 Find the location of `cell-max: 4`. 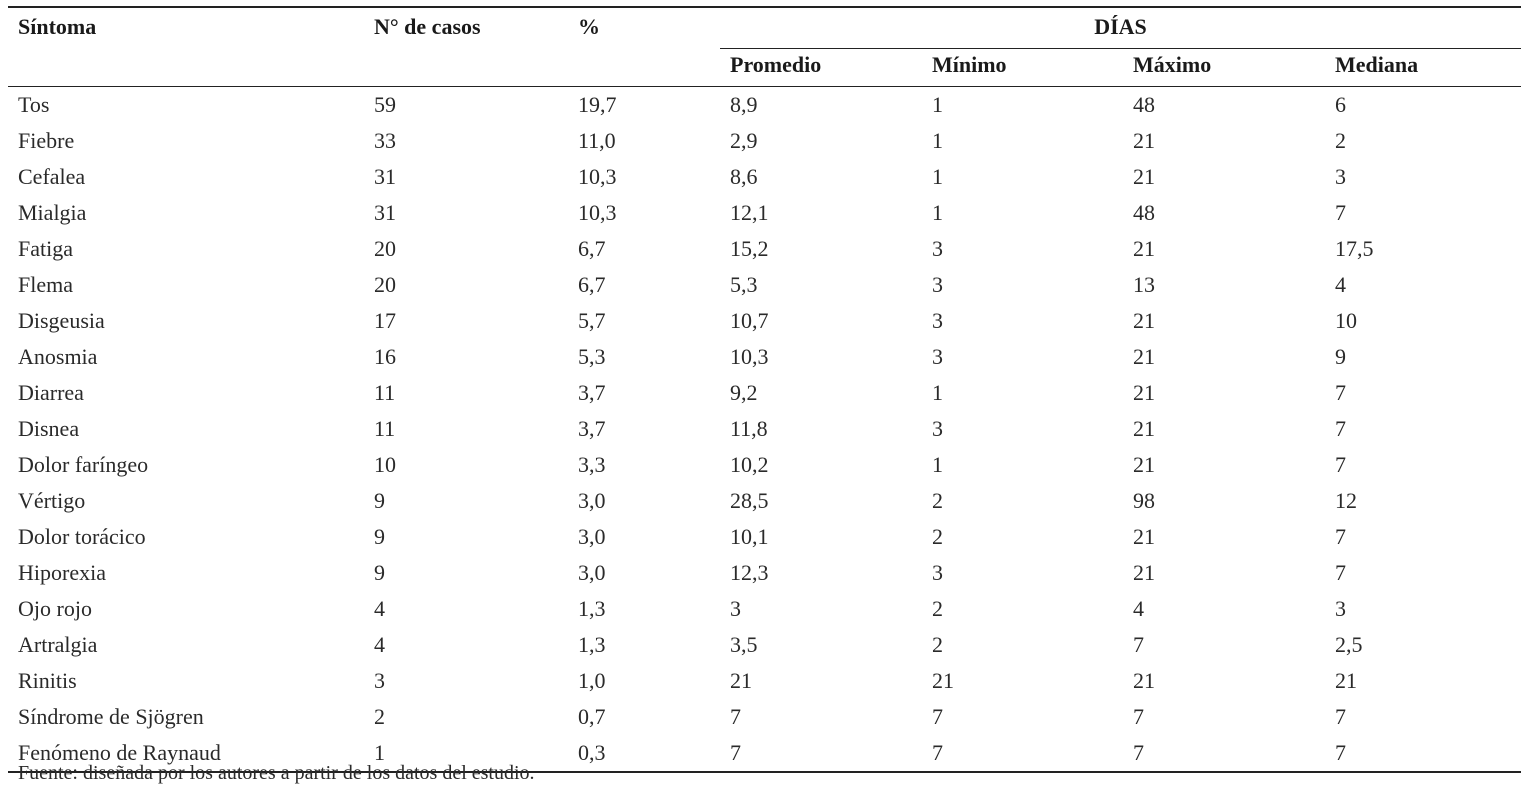

cell-max: 4 is located at coordinates (1138, 608).